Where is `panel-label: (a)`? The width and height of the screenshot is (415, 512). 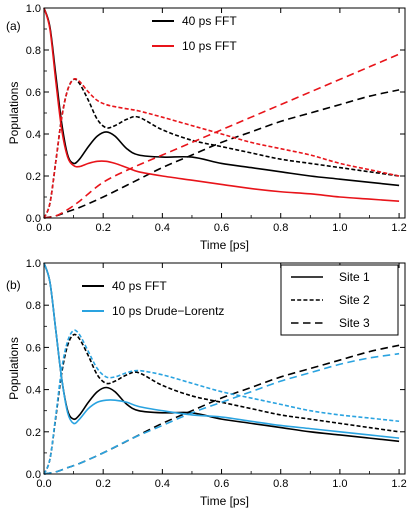
panel-label: (a) is located at coordinates (13, 26).